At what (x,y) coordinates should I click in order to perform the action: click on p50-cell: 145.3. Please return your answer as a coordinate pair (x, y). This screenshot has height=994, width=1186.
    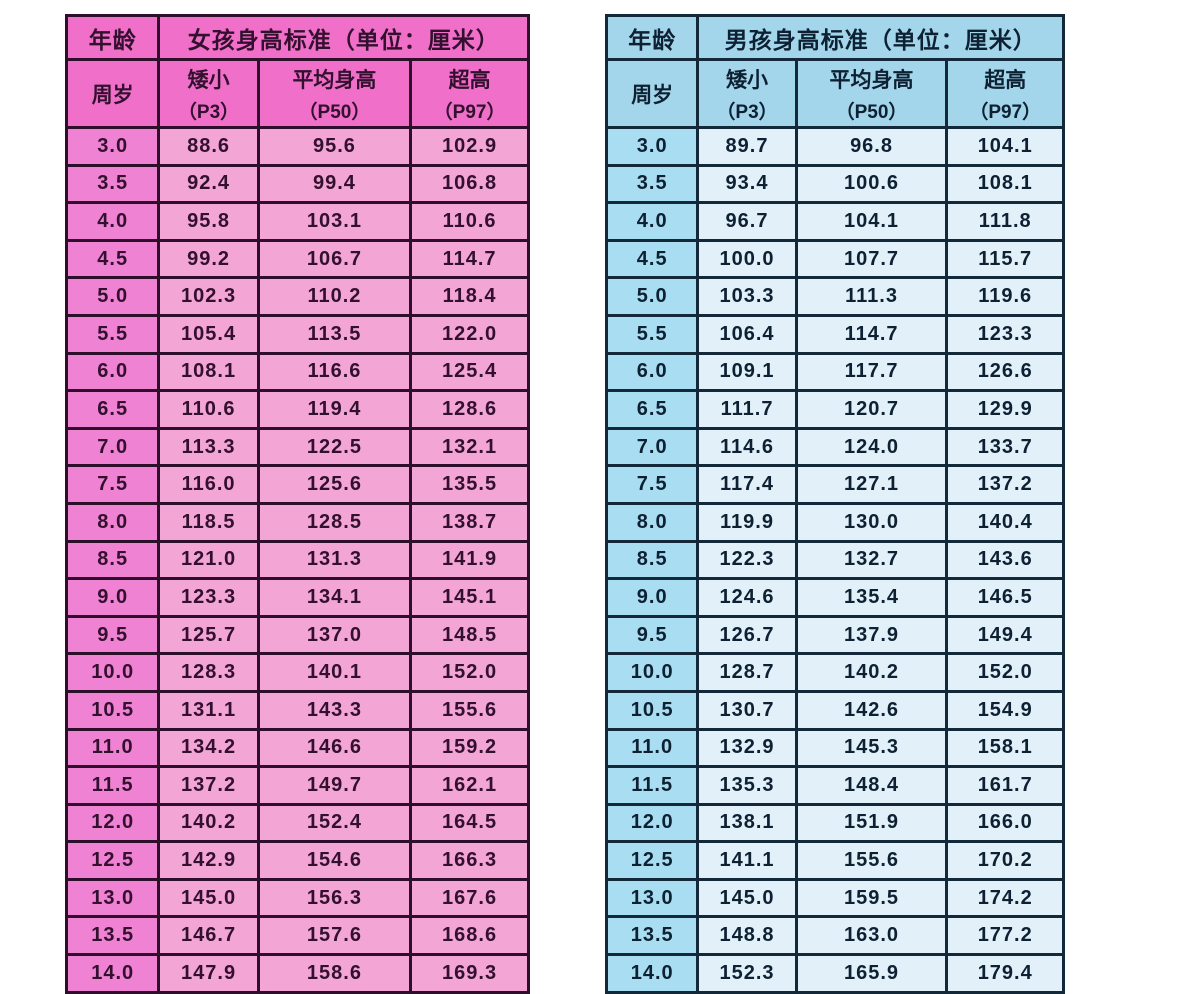
    Looking at the image, I should click on (871, 748).